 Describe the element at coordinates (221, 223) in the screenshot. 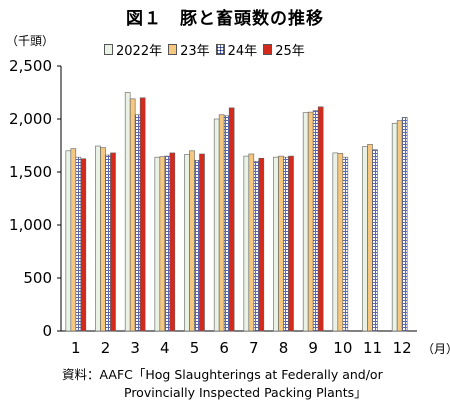

I see `bar-23年-6` at that location.